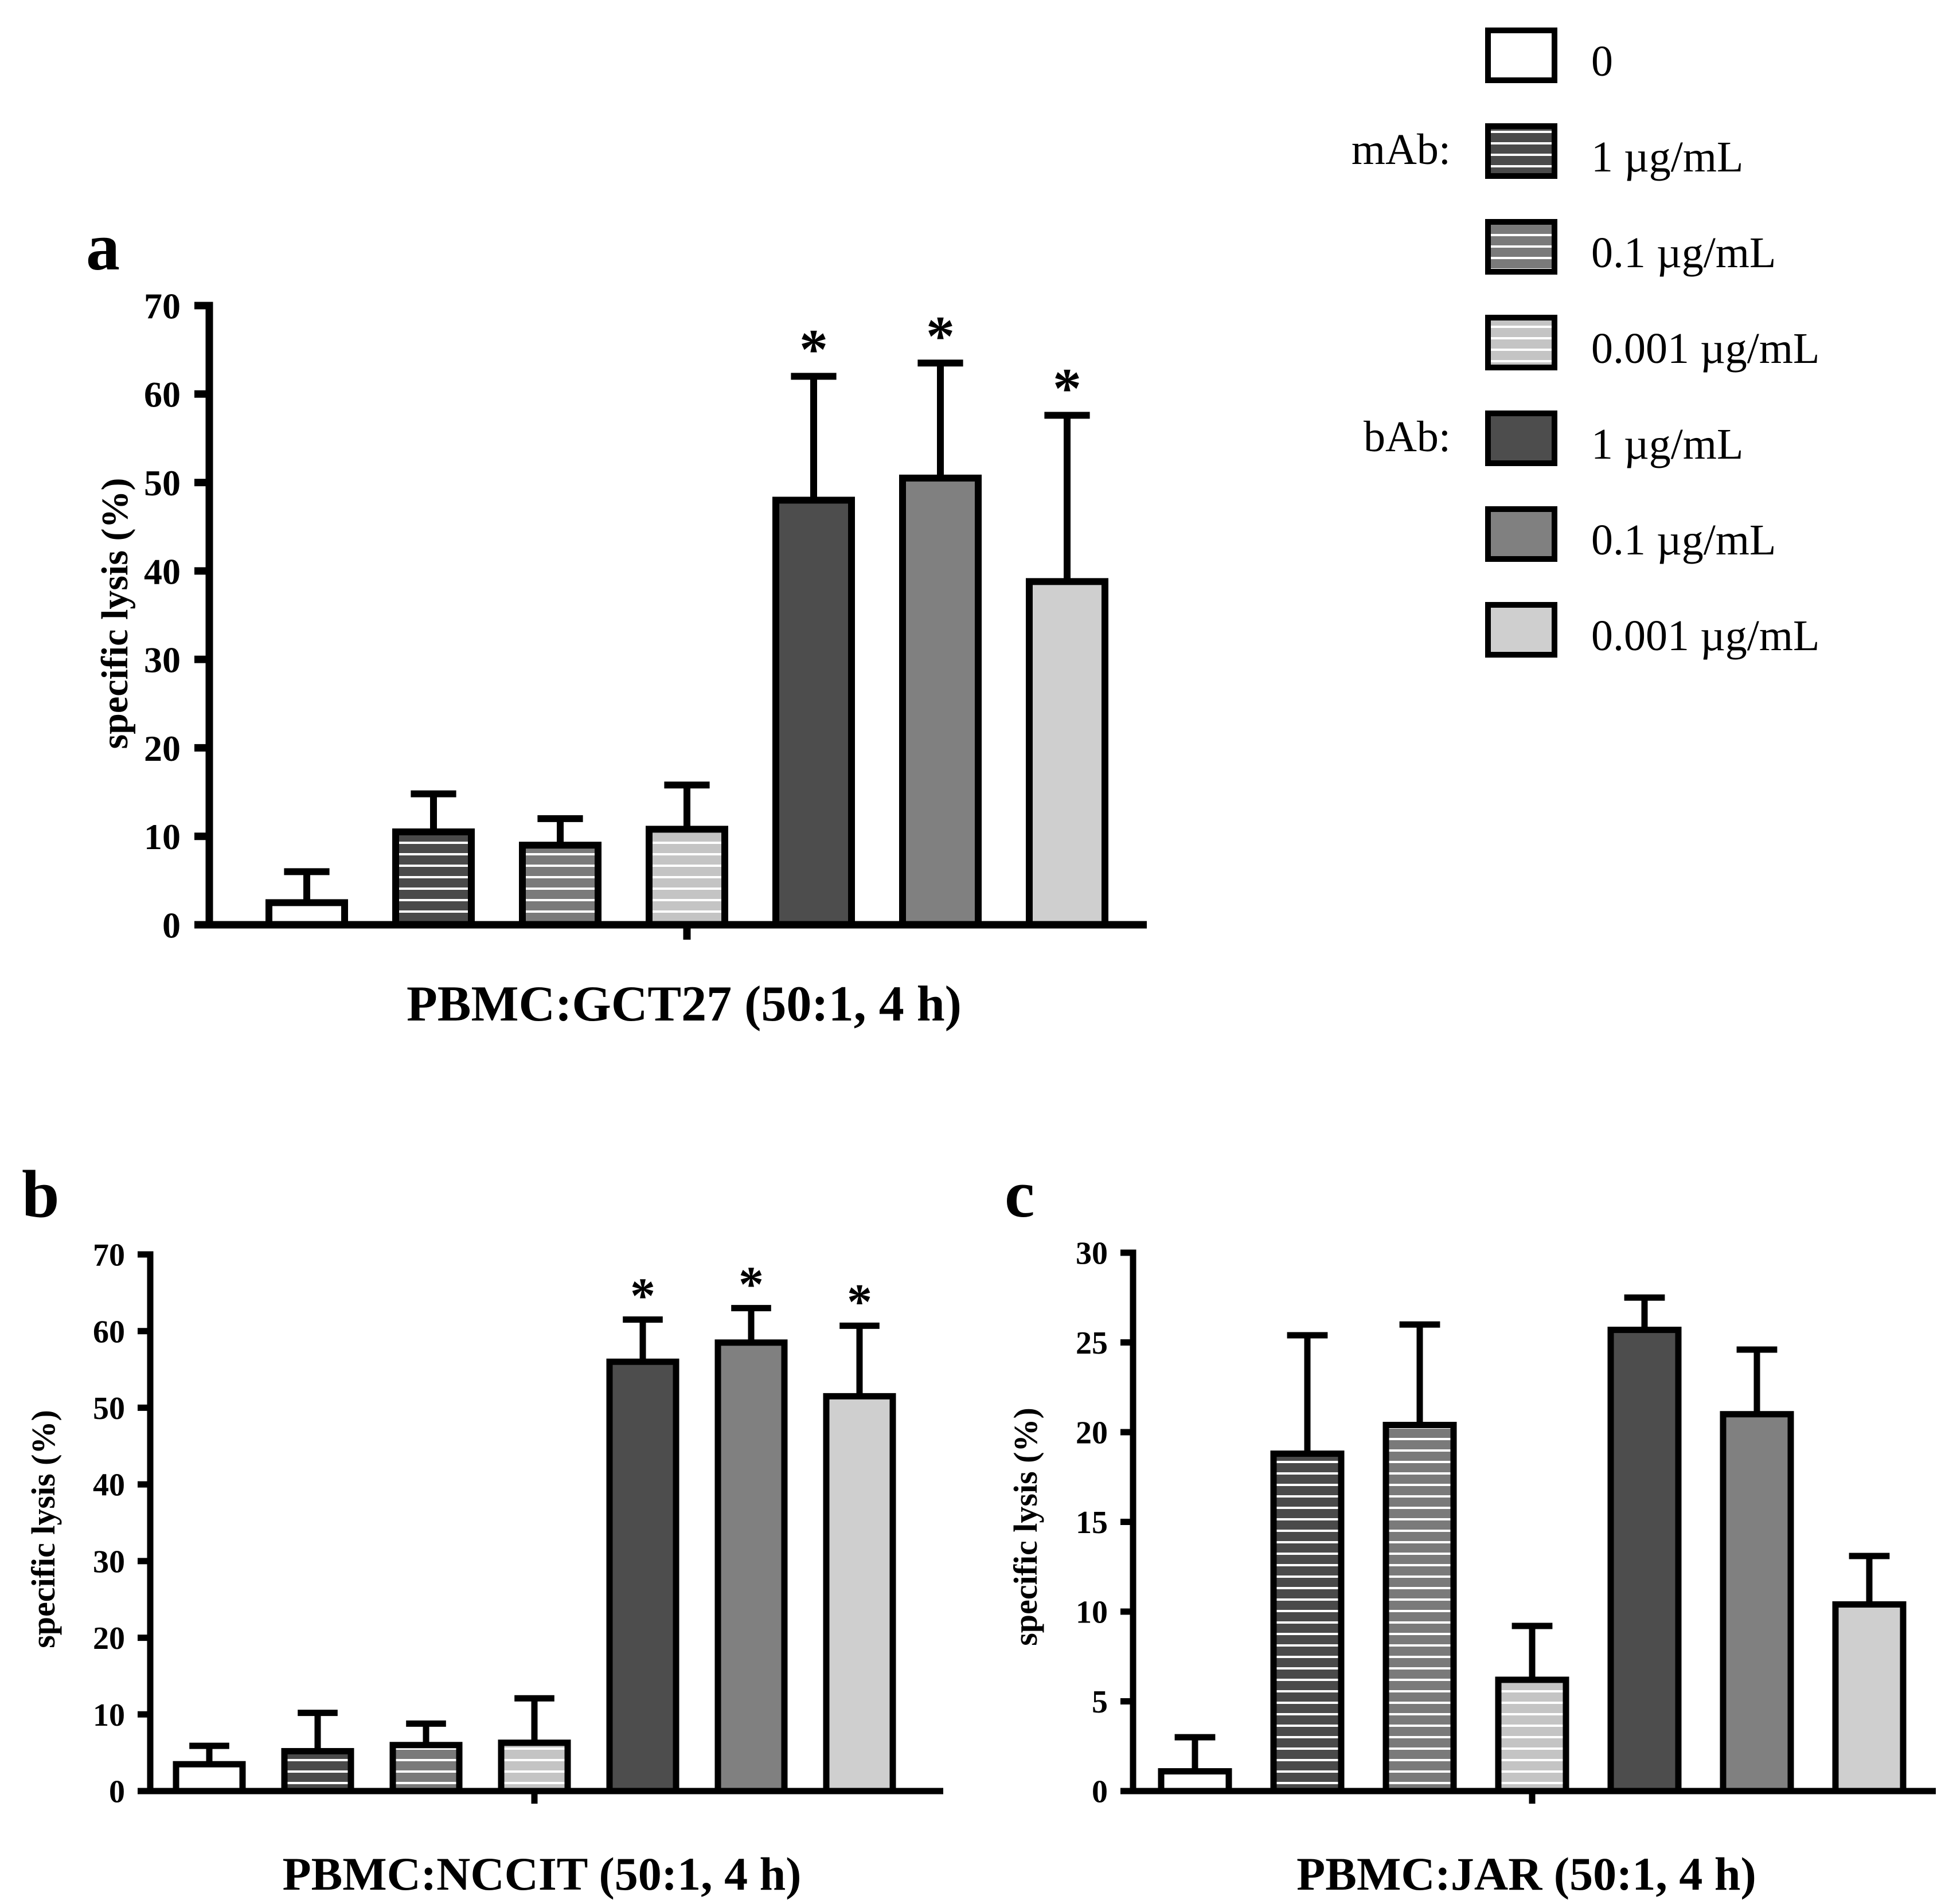 The width and height of the screenshot is (1949, 1904). Describe the element at coordinates (751, 1285) in the screenshot. I see `panel-b-significance-5: *` at that location.